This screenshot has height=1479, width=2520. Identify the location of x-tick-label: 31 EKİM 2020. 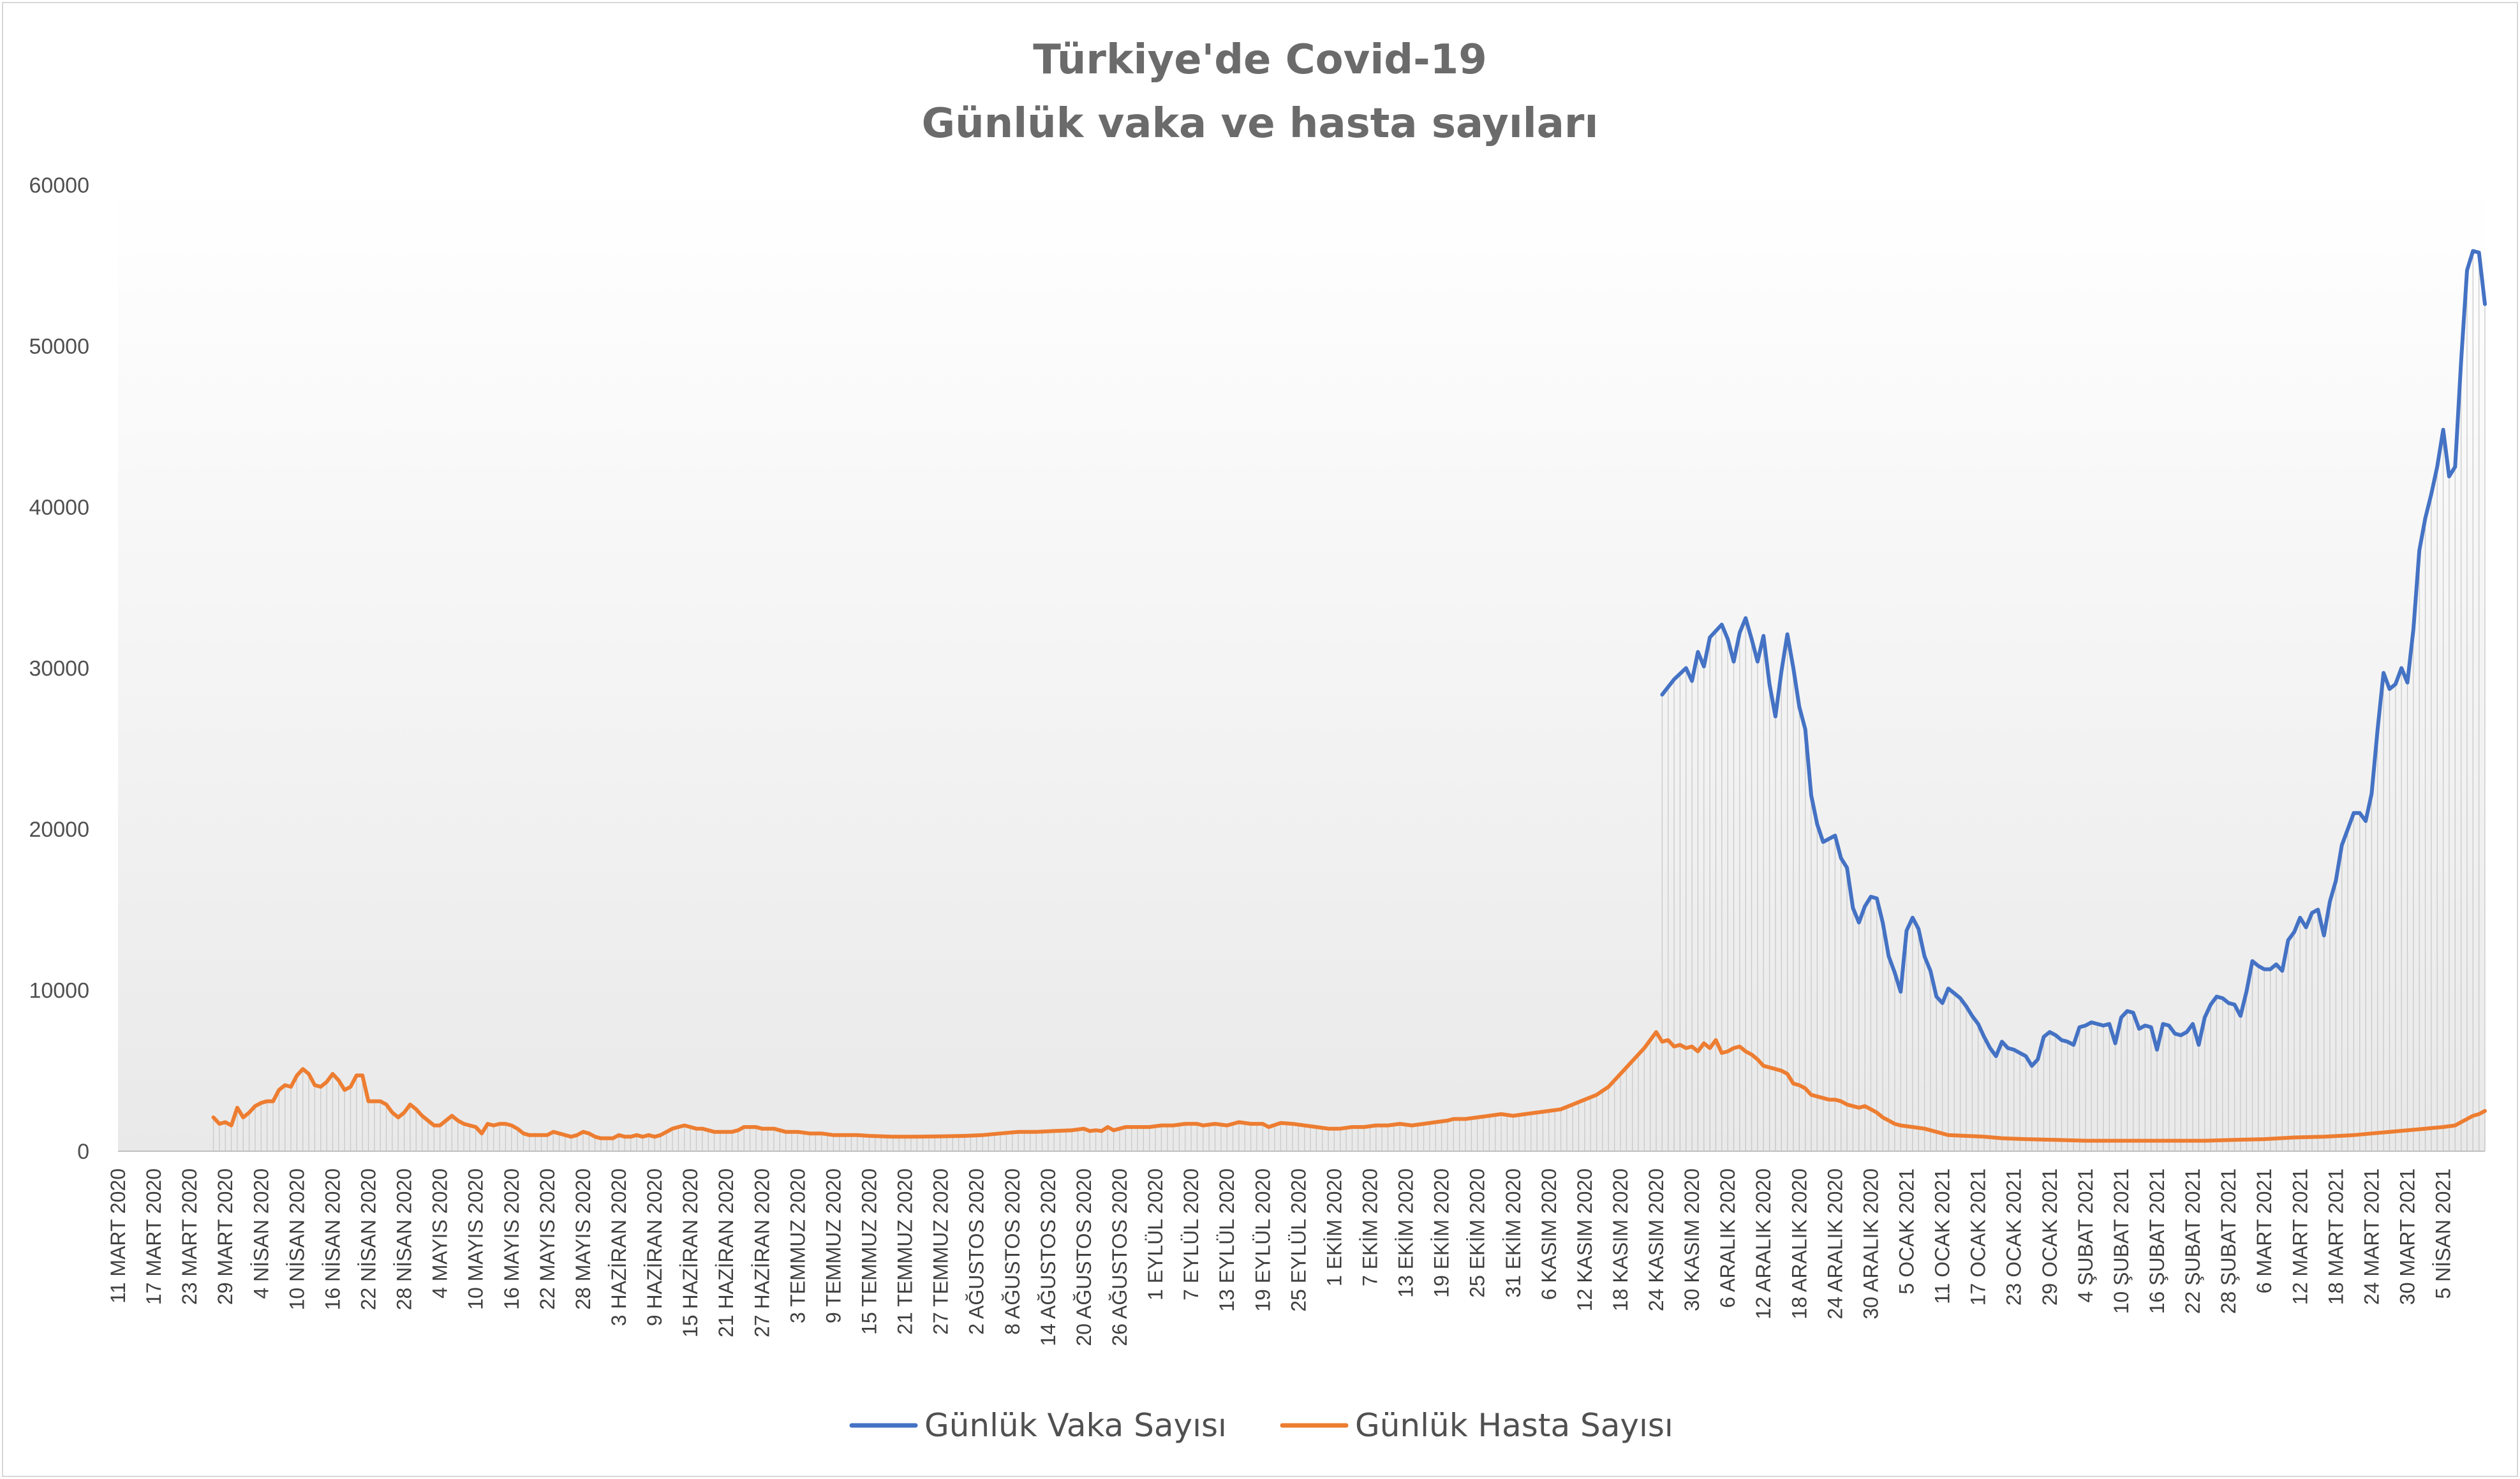
(1513, 1233).